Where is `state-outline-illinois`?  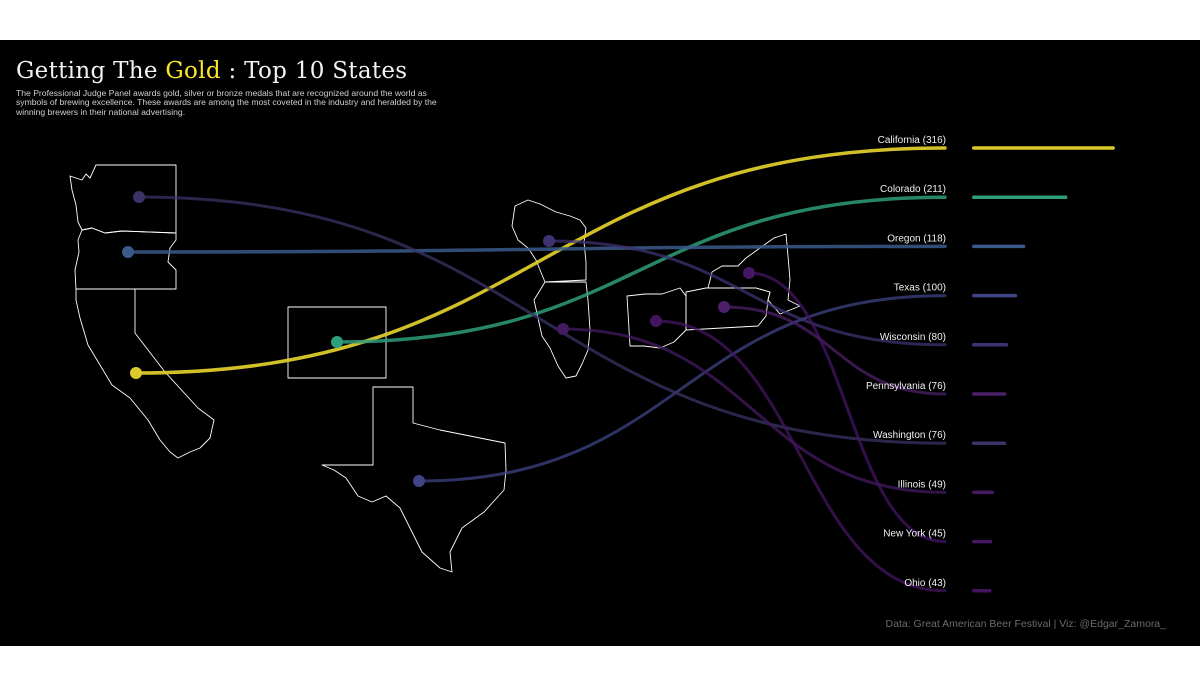
state-outline-illinois is located at coordinates (562, 330).